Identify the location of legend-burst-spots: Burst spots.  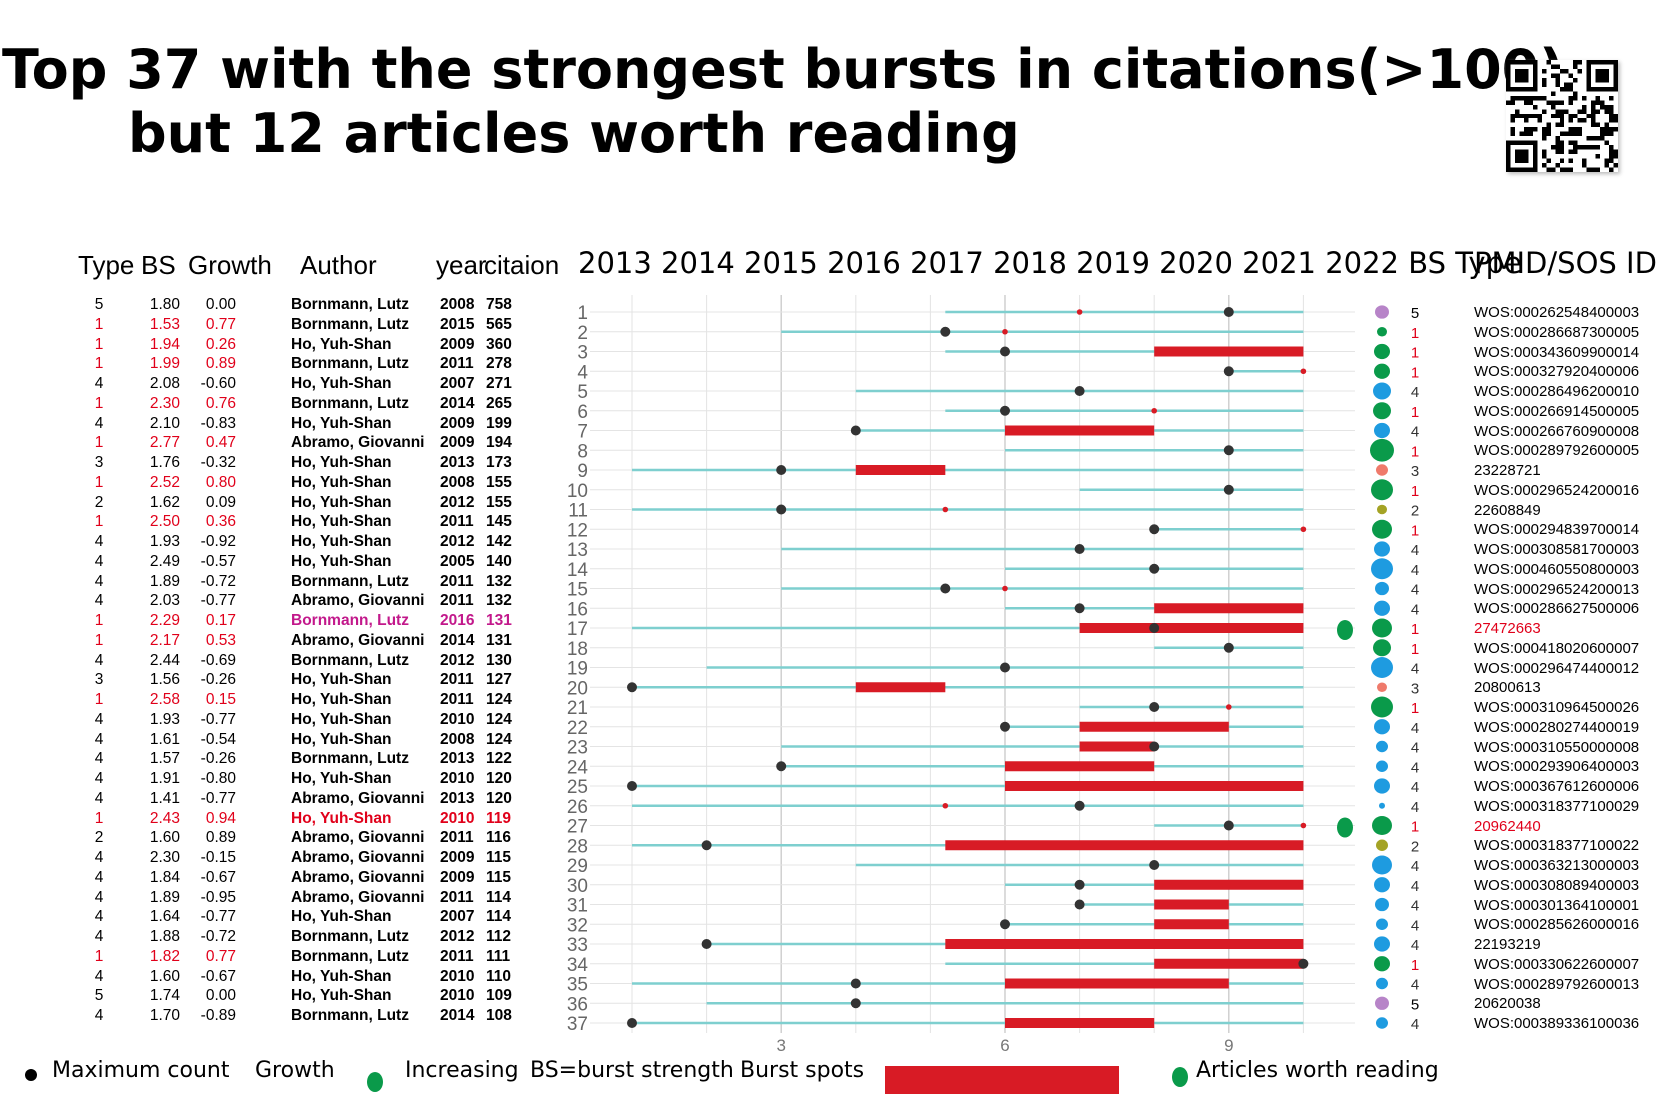
(802, 1070).